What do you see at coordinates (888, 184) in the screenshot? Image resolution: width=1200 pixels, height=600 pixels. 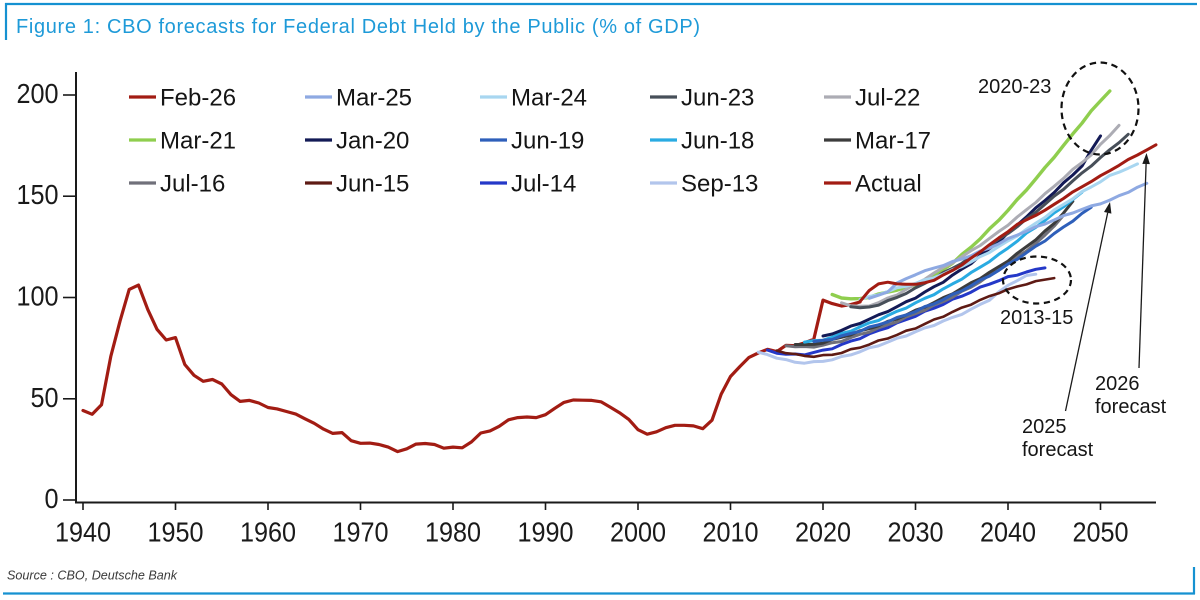 I see `svg-text: Actual` at bounding box center [888, 184].